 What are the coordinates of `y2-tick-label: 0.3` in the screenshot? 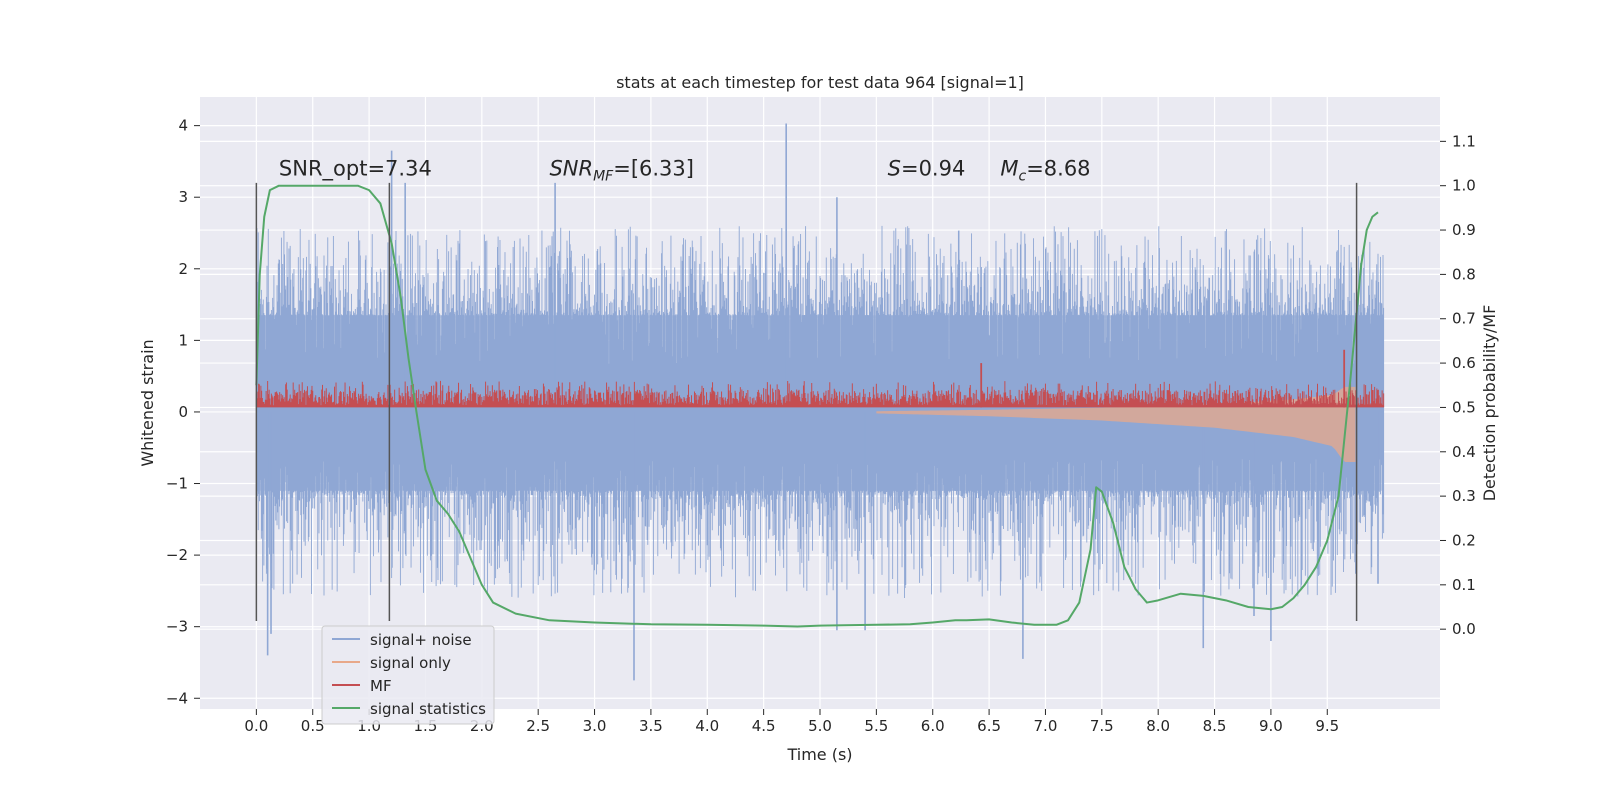 It's located at (1464, 496).